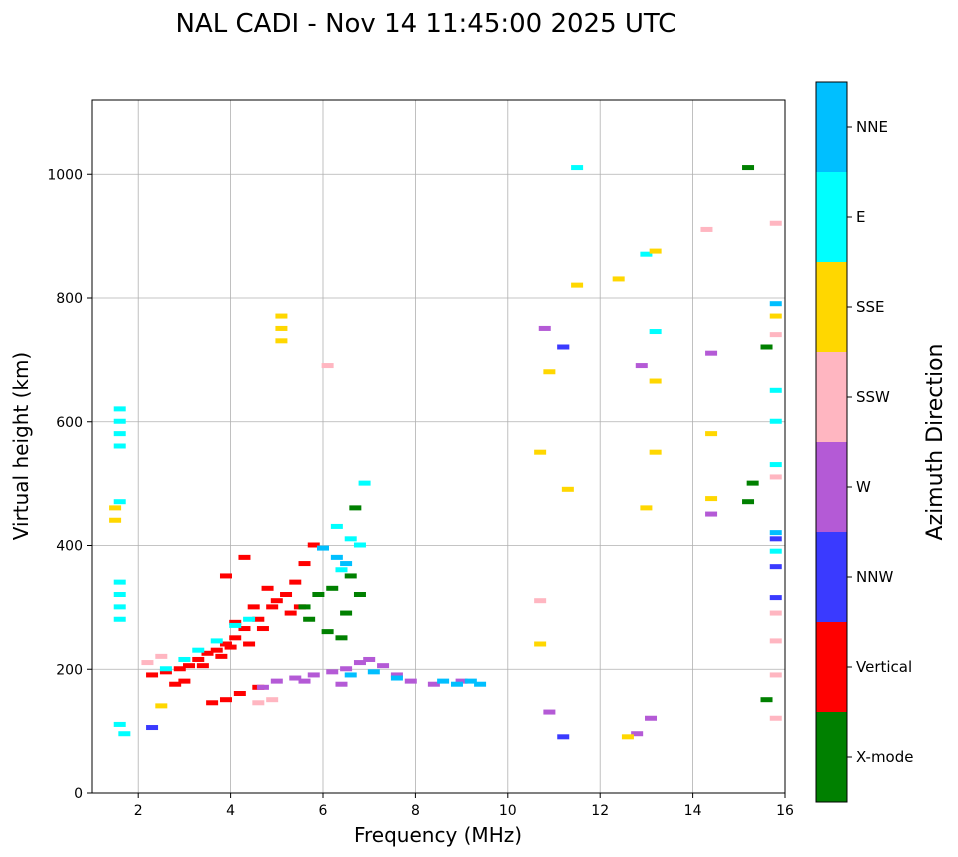 The height and width of the screenshot is (857, 958). Describe the element at coordinates (831, 757) in the screenshot. I see `colorbar-segment-x-mode` at that location.